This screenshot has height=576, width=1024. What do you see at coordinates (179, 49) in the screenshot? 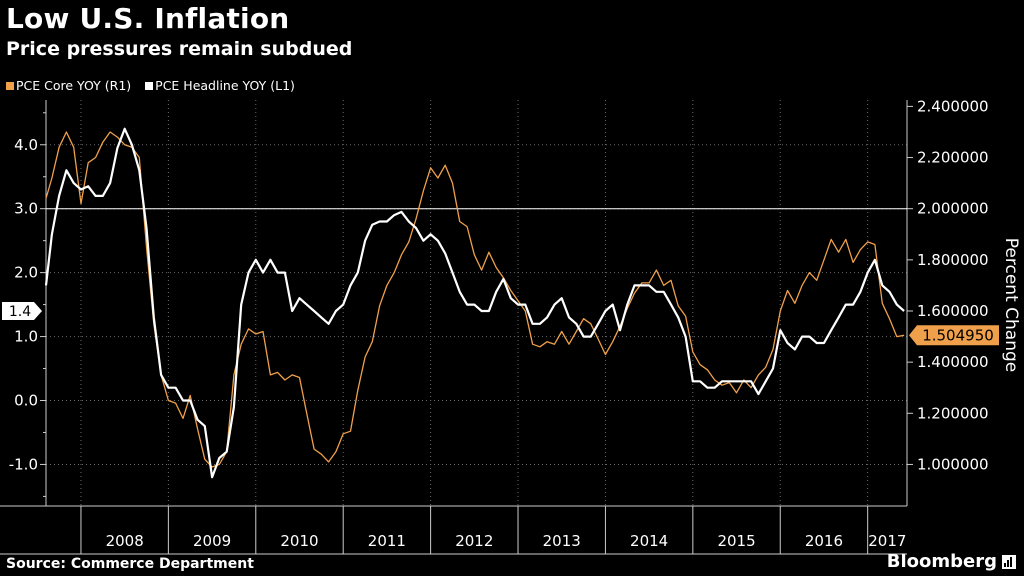
I see `chart-subtitle: Price pressures remain subdued` at bounding box center [179, 49].